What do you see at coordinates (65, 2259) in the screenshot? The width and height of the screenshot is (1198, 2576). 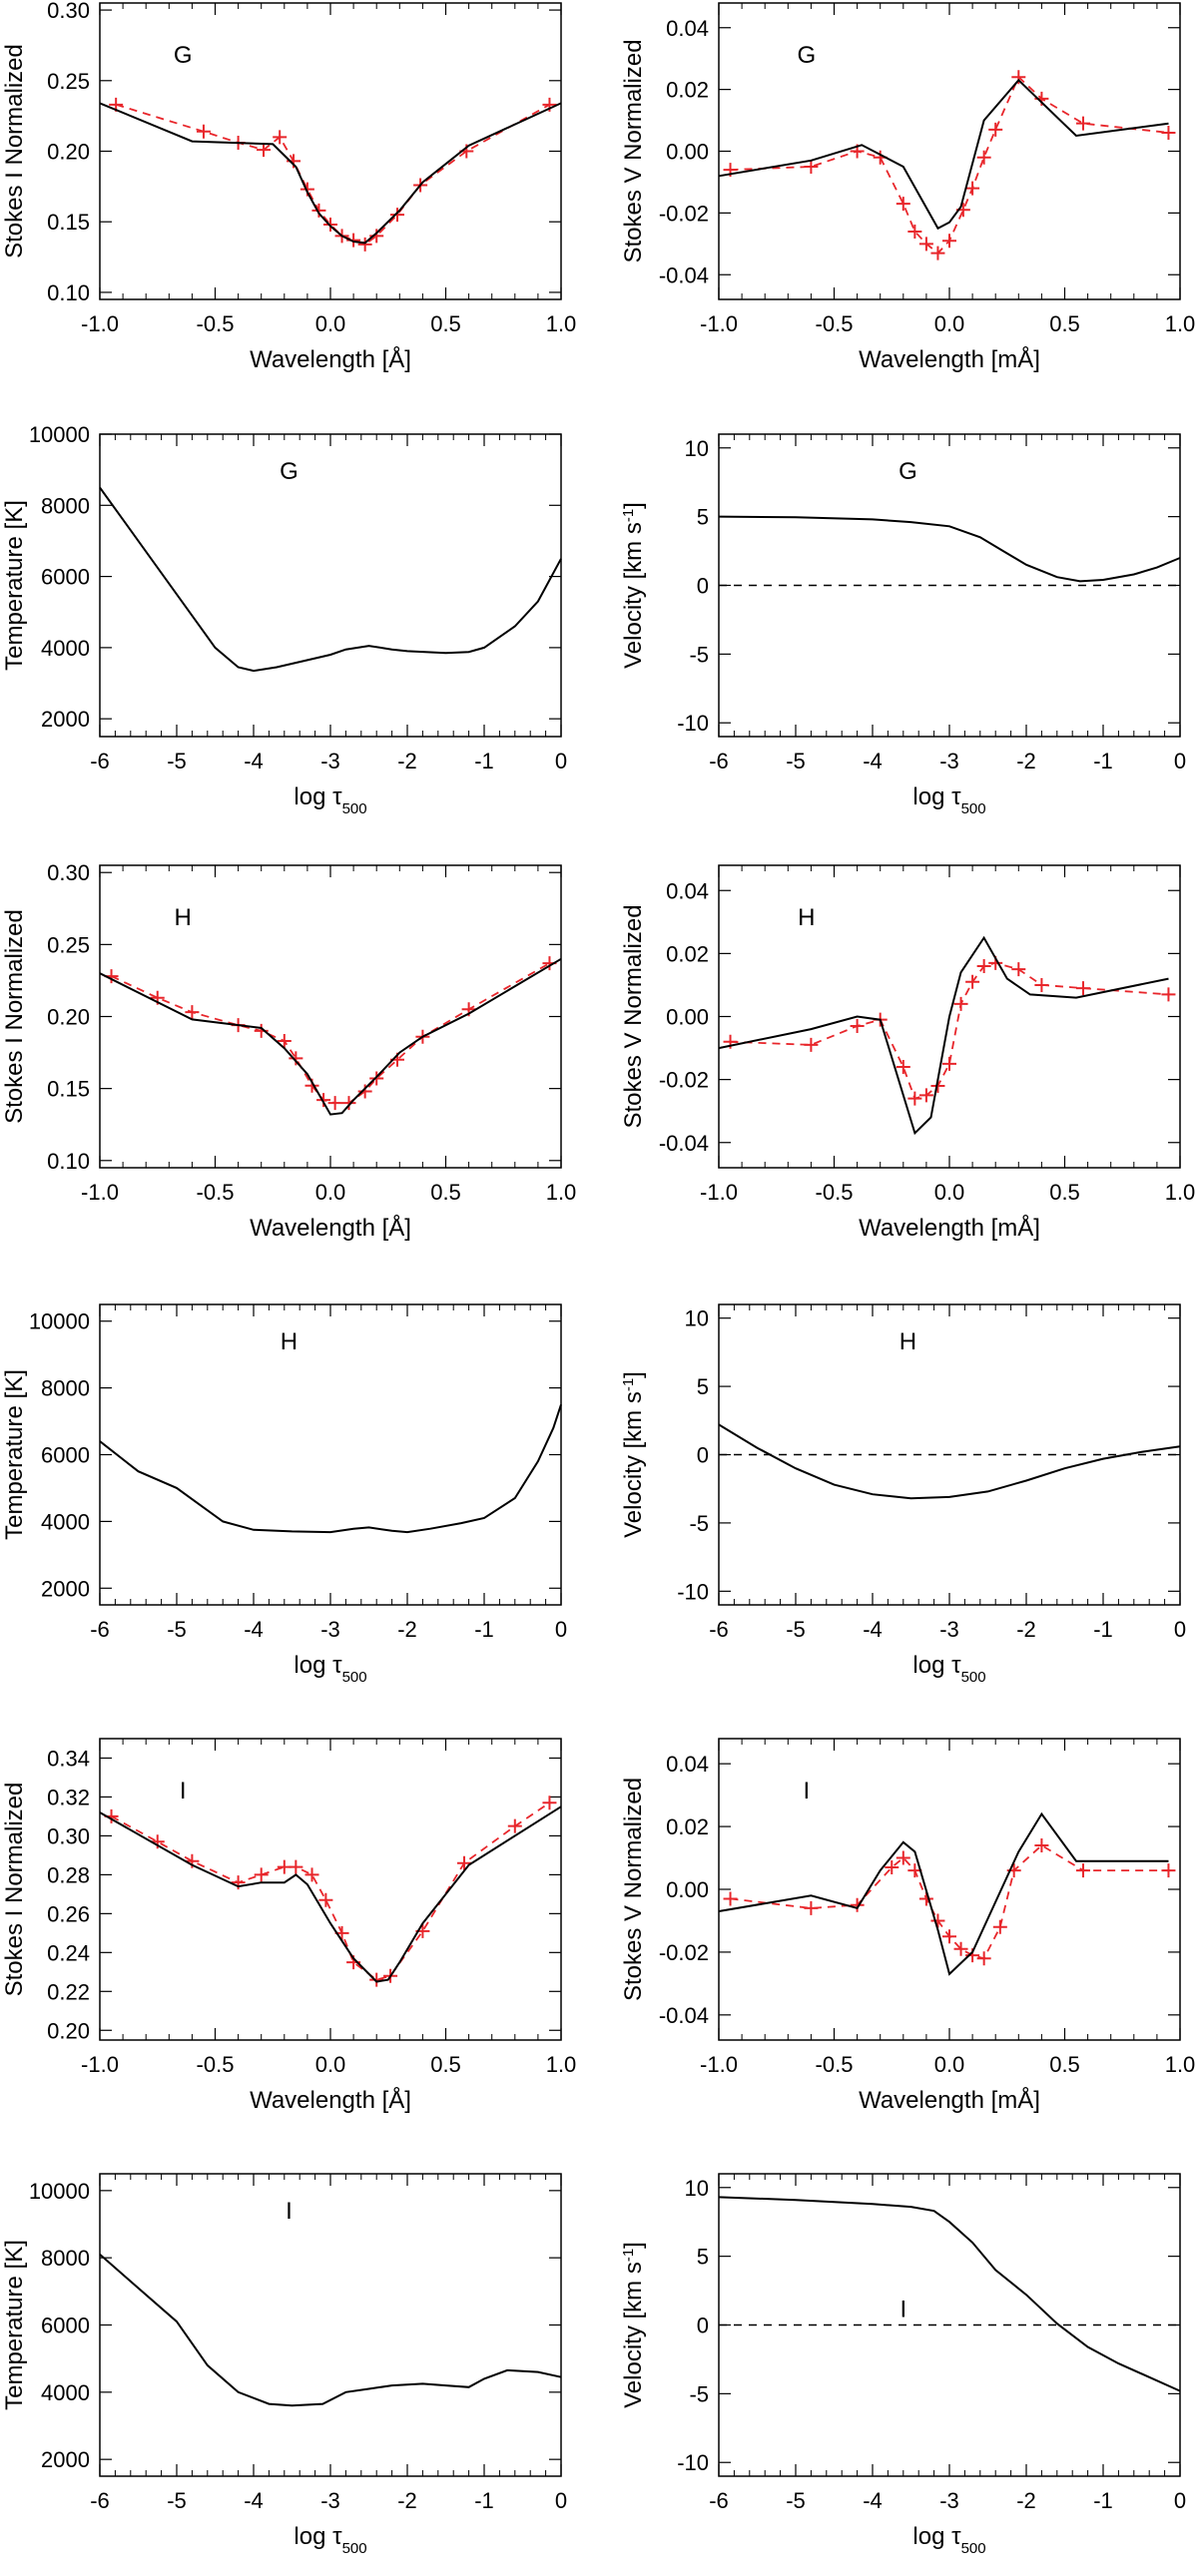 I see `y-tick-label: 8000` at bounding box center [65, 2259].